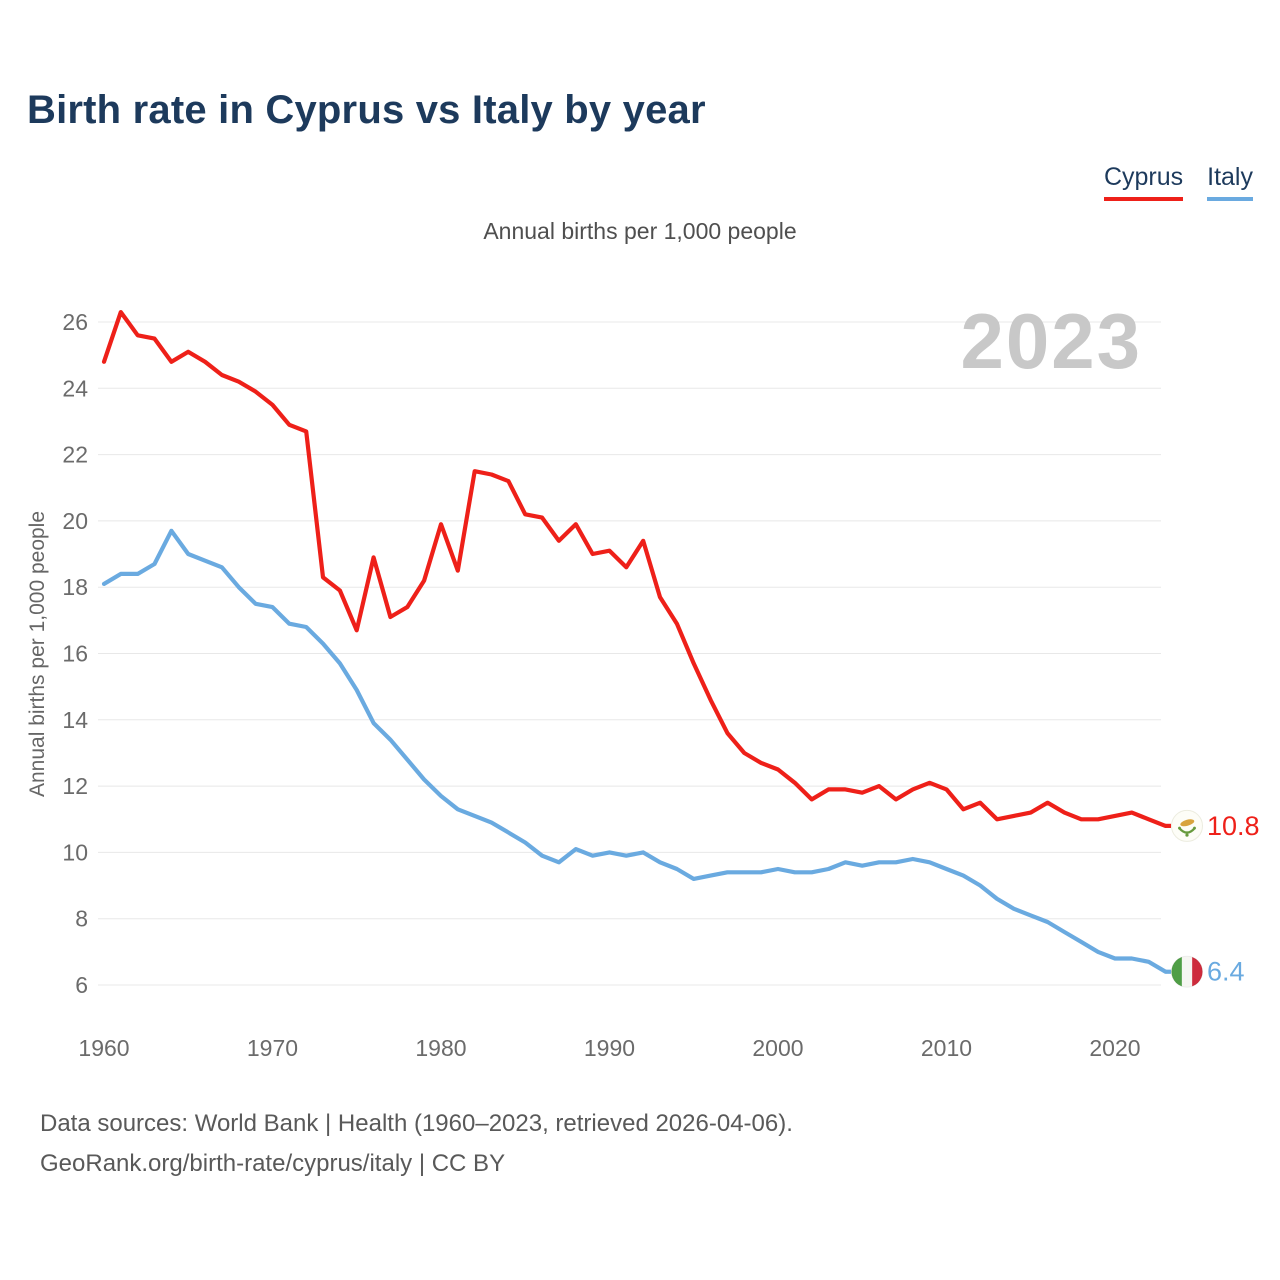 This screenshot has height=1280, width=1280. I want to click on y-tick-label: 10, so click(75, 852).